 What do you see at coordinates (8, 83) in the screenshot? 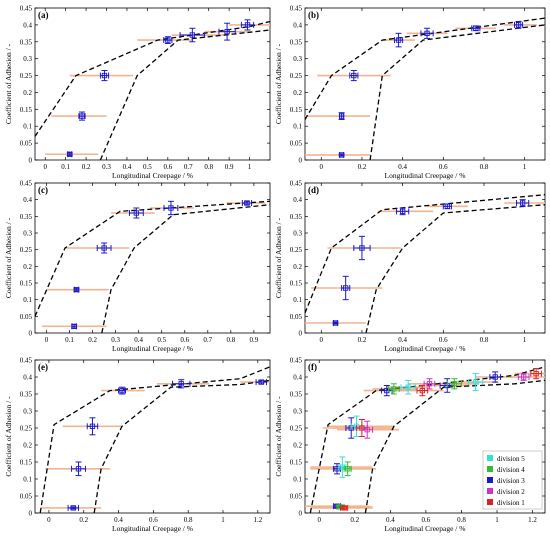
I see `y-axis-label: Coefficient of Adhesion / -` at bounding box center [8, 83].